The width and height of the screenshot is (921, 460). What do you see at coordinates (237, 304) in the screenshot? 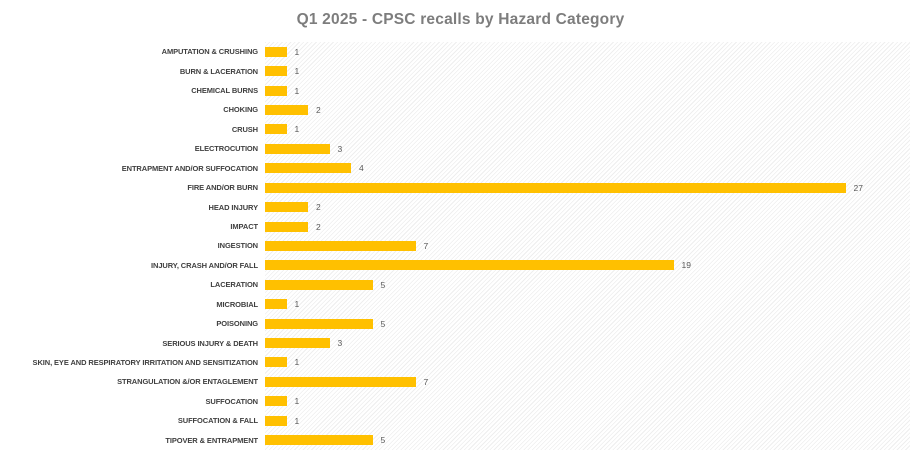
I see `category-label: MICROBIAL` at bounding box center [237, 304].